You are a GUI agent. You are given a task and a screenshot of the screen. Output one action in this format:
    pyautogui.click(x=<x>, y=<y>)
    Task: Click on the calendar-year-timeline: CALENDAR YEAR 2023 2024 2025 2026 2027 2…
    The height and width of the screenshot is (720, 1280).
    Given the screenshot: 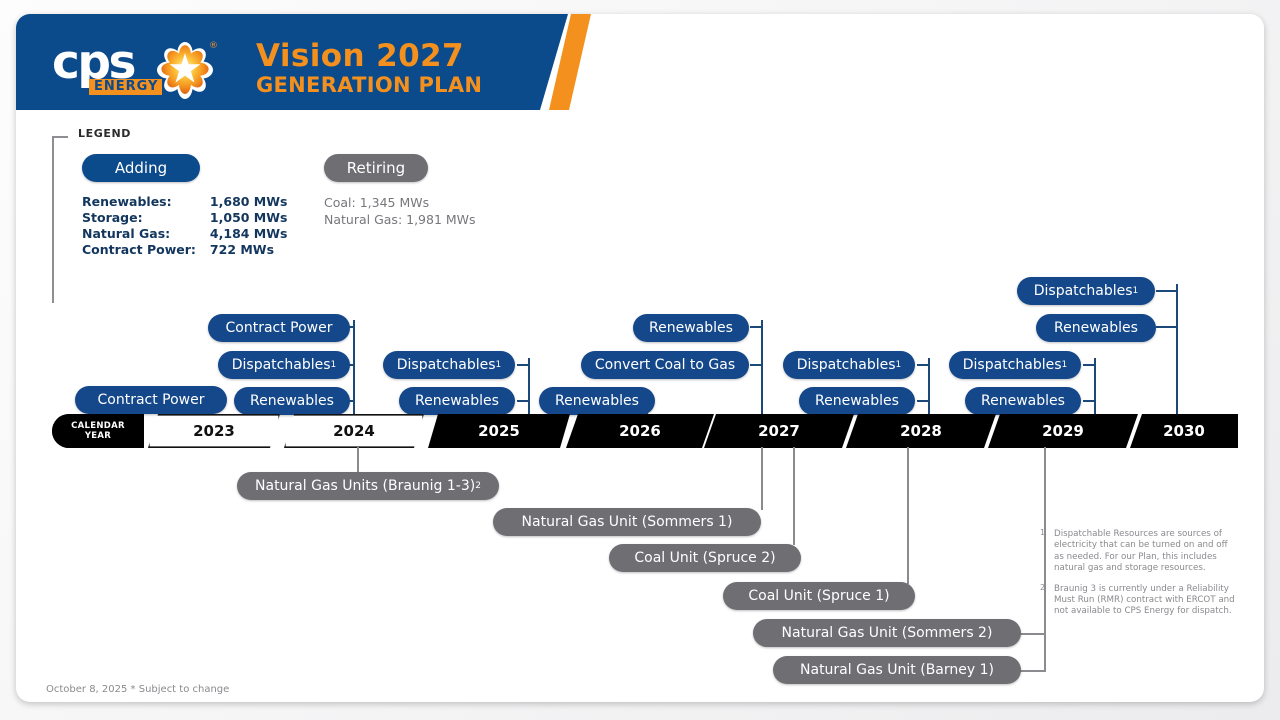 What is the action you would take?
    pyautogui.click(x=645, y=431)
    